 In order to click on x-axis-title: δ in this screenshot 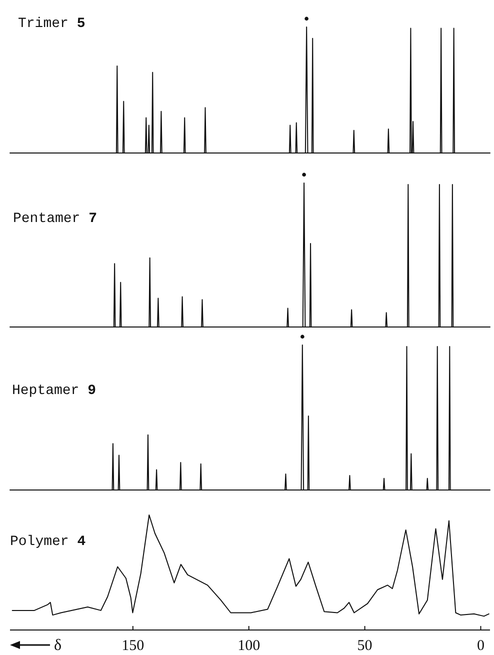, I will do `click(58, 645)`.